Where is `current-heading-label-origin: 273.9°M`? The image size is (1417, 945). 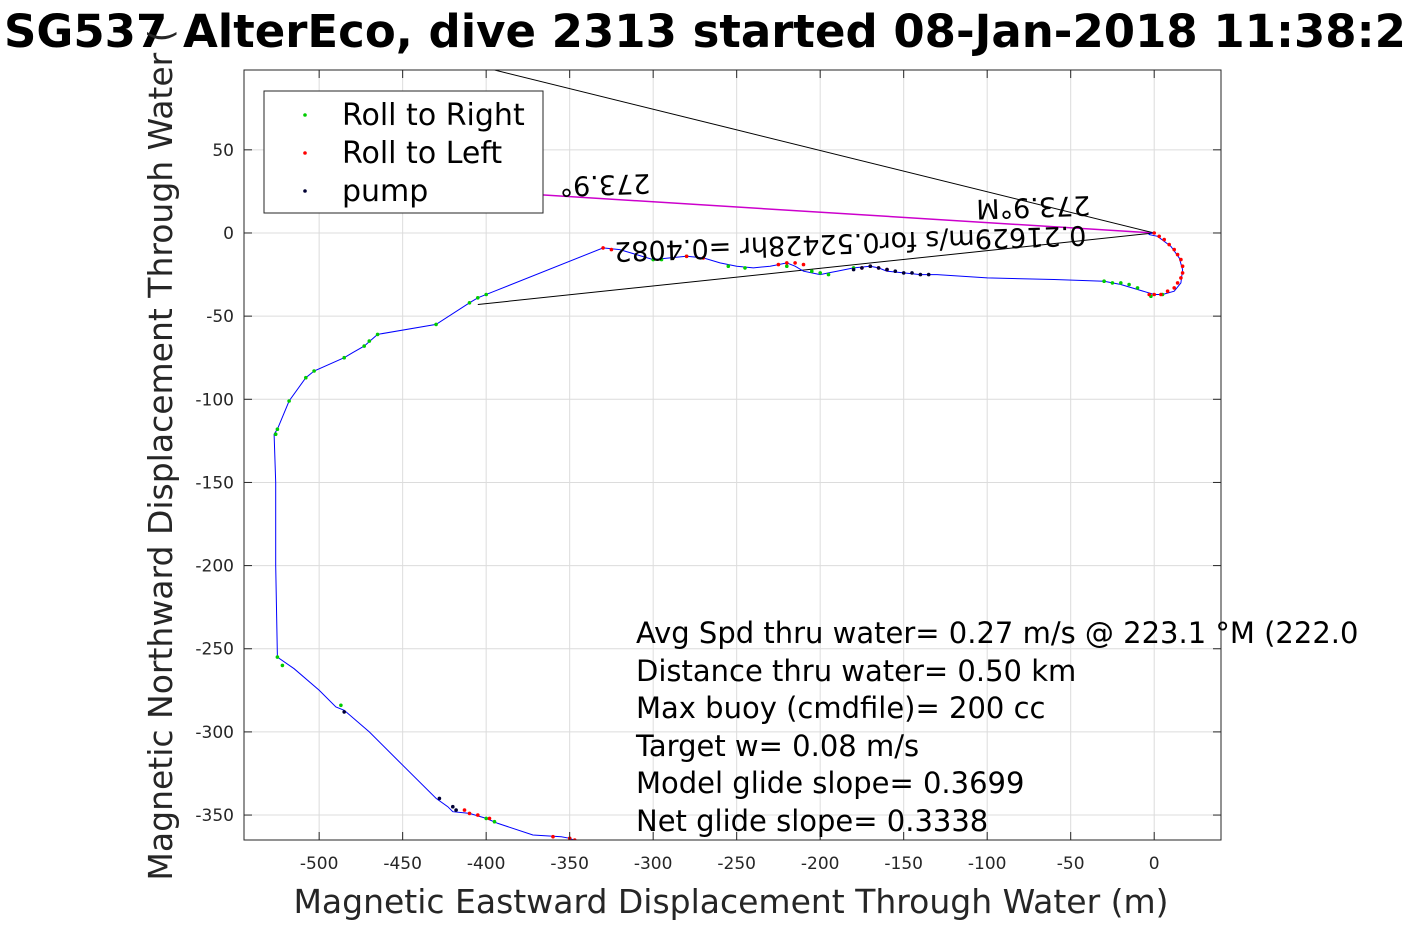
current-heading-label-origin: 273.9°M is located at coordinates (1033, 206).